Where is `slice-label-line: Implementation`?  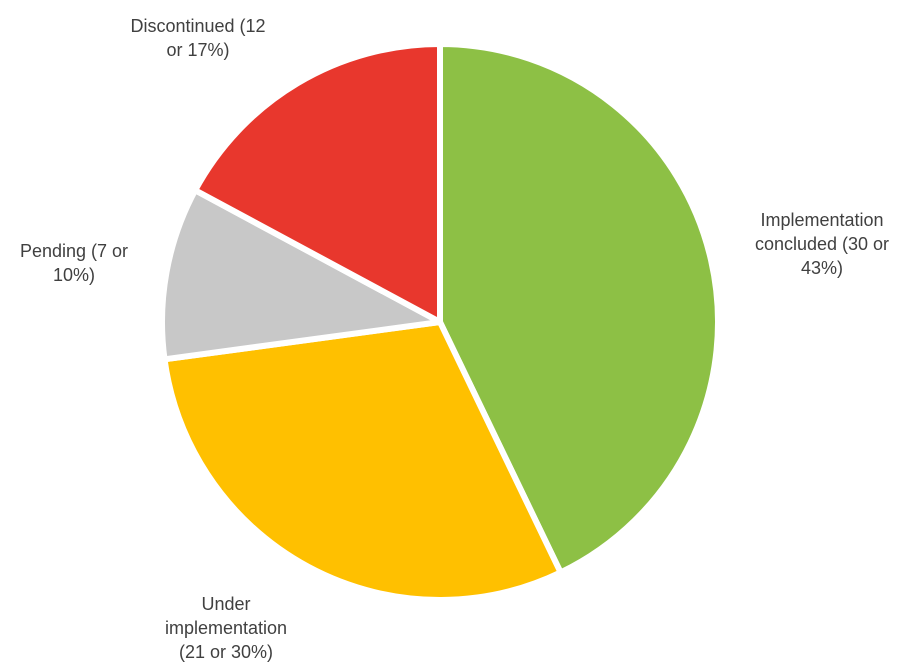 slice-label-line: Implementation is located at coordinates (821, 220).